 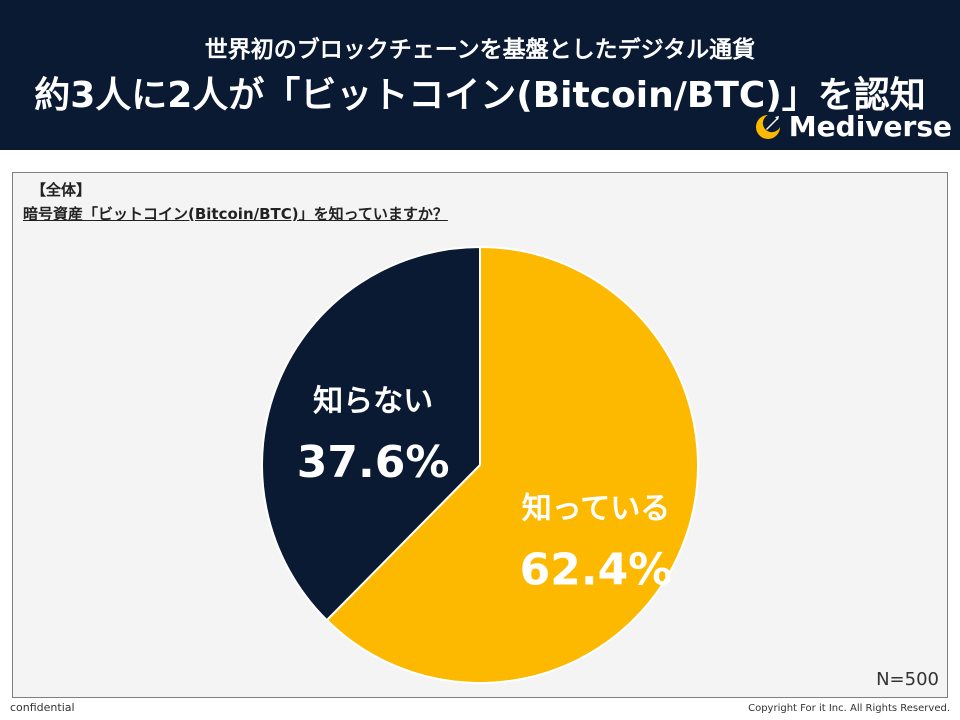 I want to click on survey-question: 暗号資産「ビットコイン(Bitcoin/BTC)」を知っていますか？, so click(x=235, y=214).